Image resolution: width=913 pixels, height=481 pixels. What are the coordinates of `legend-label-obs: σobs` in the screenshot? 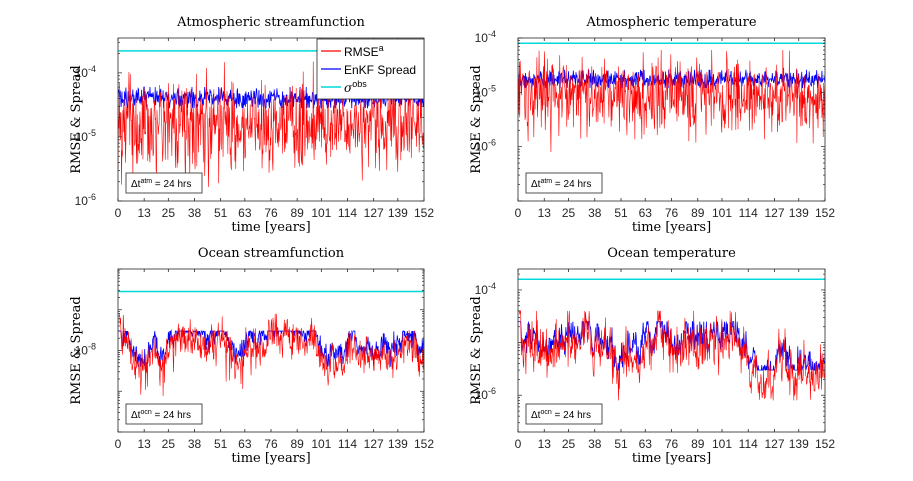 It's located at (355, 87).